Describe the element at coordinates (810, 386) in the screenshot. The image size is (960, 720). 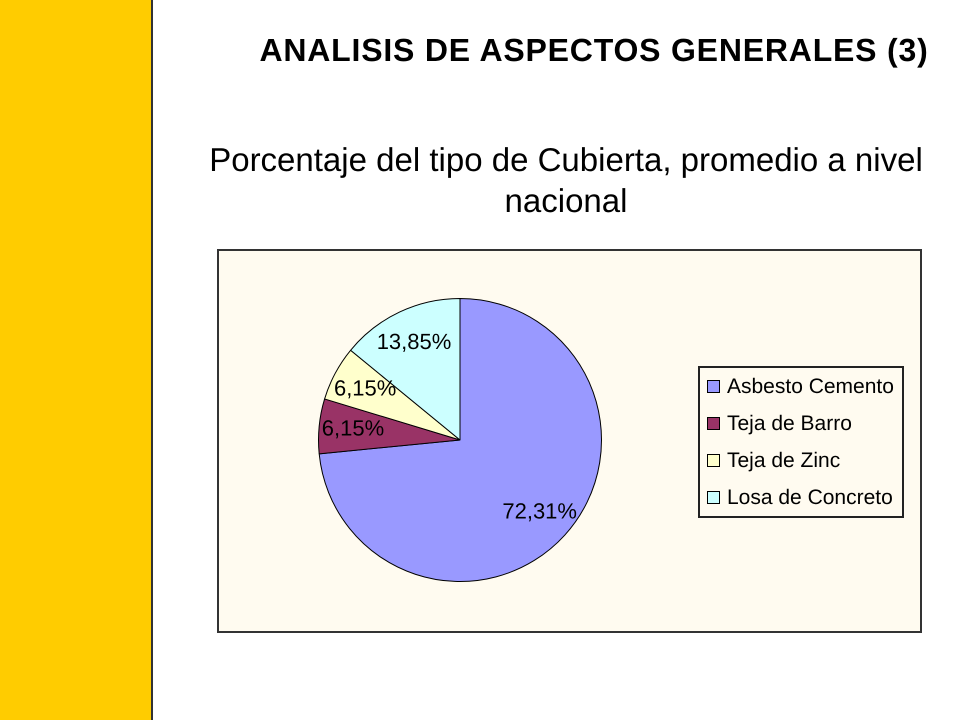
I see `legend-label: Asbesto Cemento` at that location.